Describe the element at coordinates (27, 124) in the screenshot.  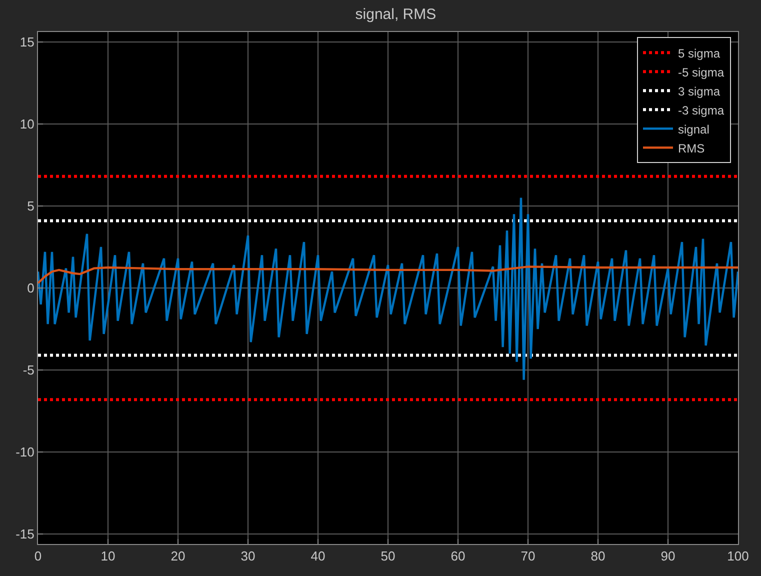
I see `y-tick-label: 10` at that location.